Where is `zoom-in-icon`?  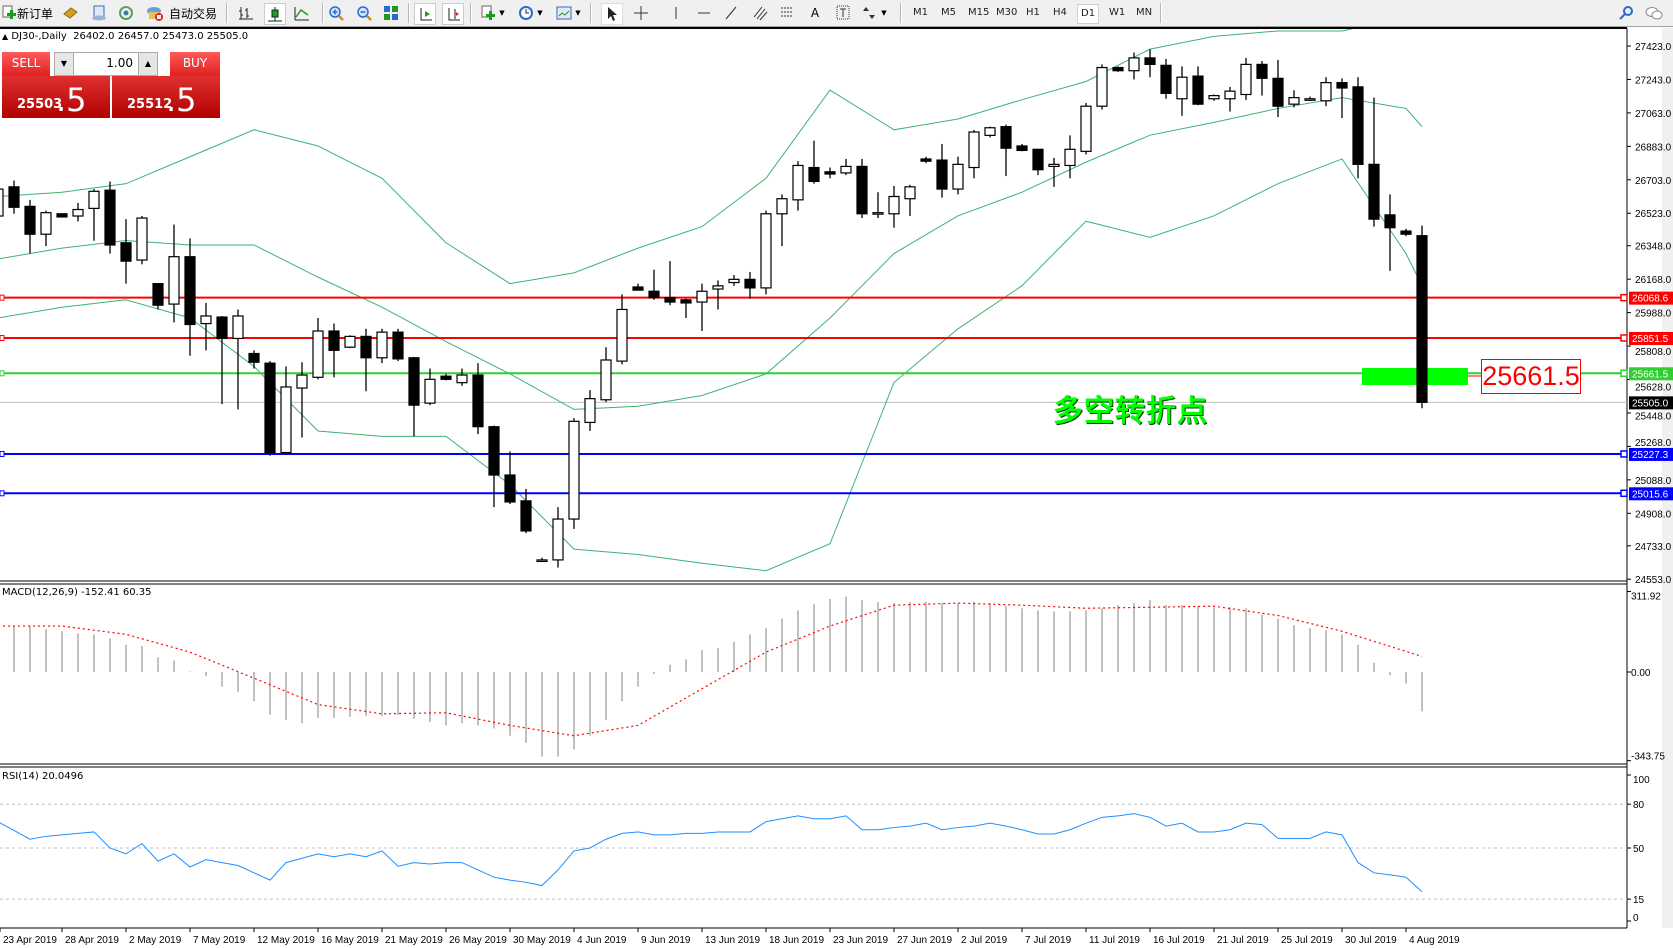 zoom-in-icon is located at coordinates (336, 13).